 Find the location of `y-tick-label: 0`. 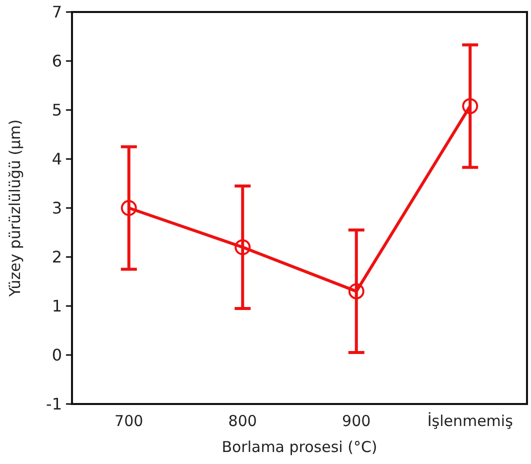

y-tick-label: 0 is located at coordinates (57, 355).